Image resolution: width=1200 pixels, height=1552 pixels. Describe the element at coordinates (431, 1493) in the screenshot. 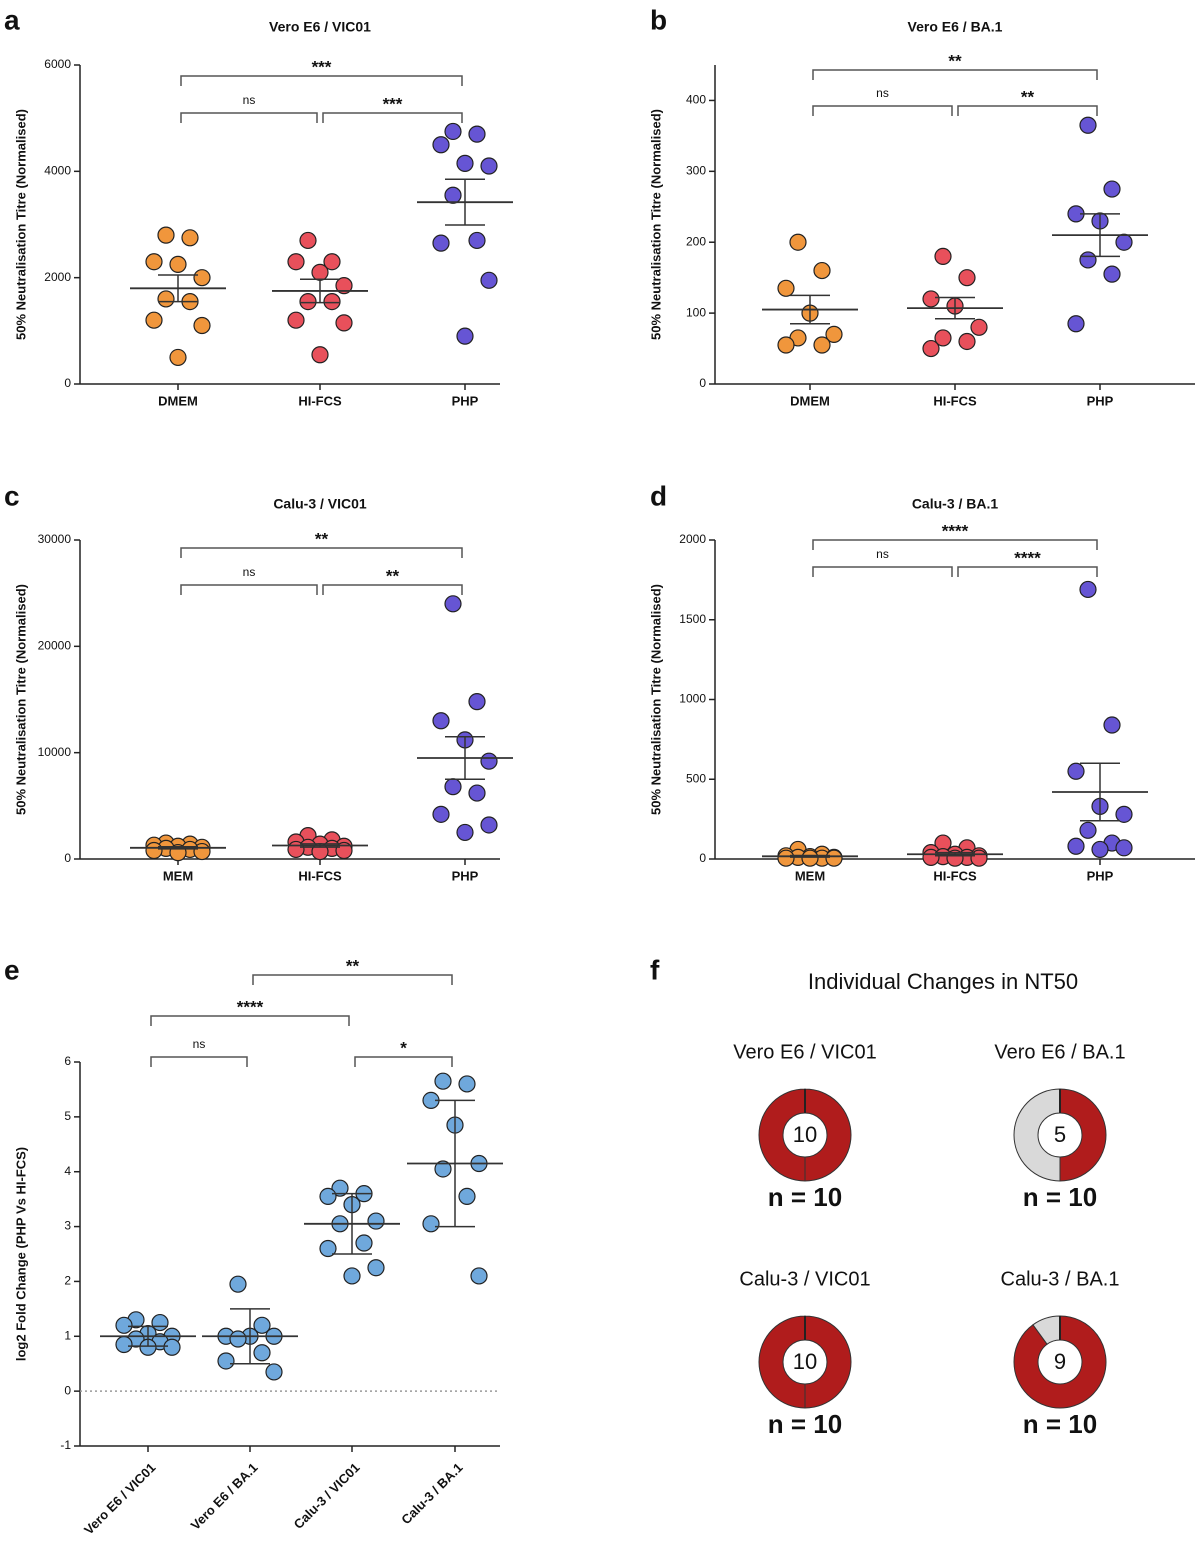

I see `x-tick-label: Calu-3 / BA.1` at that location.